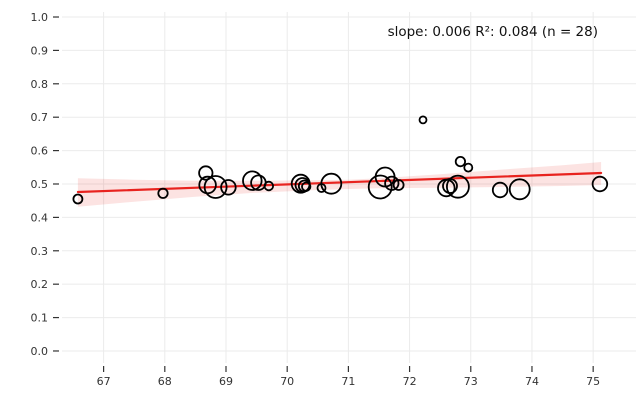  What do you see at coordinates (287, 381) in the screenshot?
I see `x-tick-label: 70` at bounding box center [287, 381].